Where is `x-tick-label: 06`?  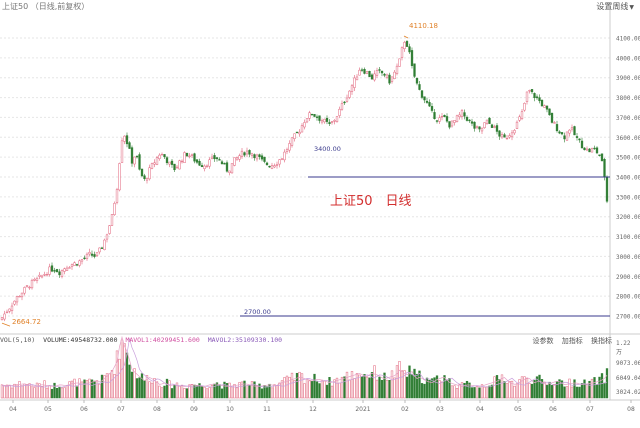 x-tick-label: 06 is located at coordinates (84, 409).